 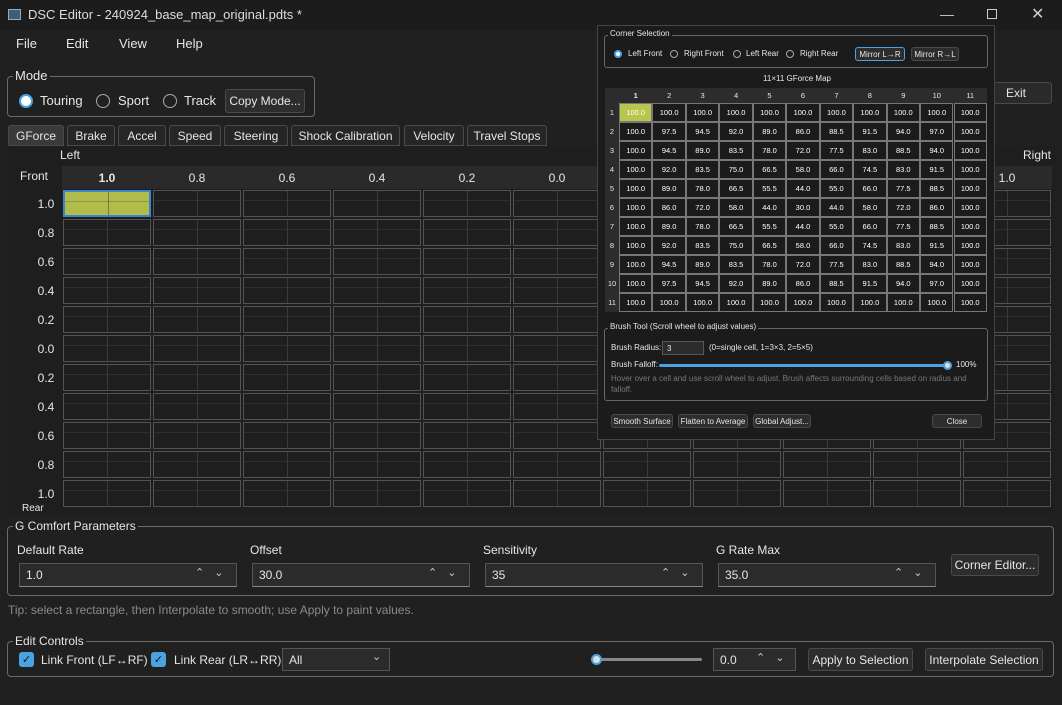 What do you see at coordinates (935, 54) in the screenshot?
I see `mirror-button: Mirror R→L` at bounding box center [935, 54].